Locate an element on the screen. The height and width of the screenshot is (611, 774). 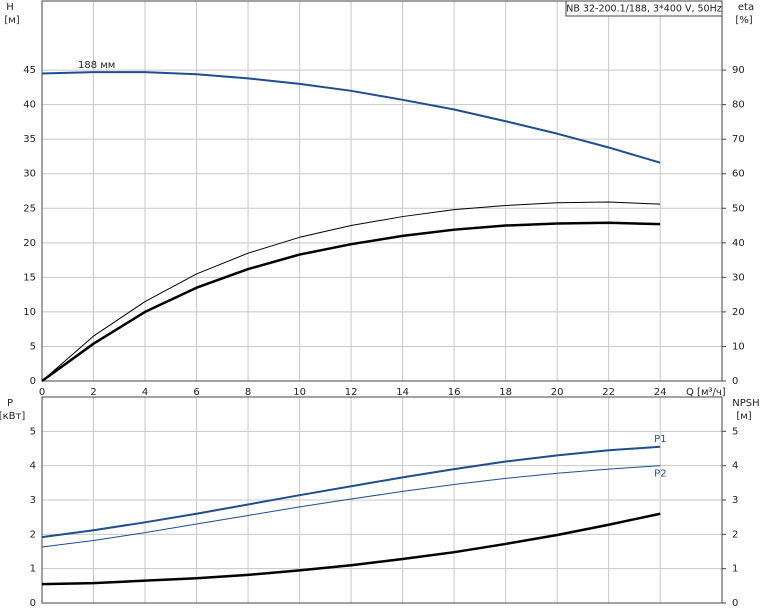
y2-tick-label: 90 is located at coordinates (738, 70).